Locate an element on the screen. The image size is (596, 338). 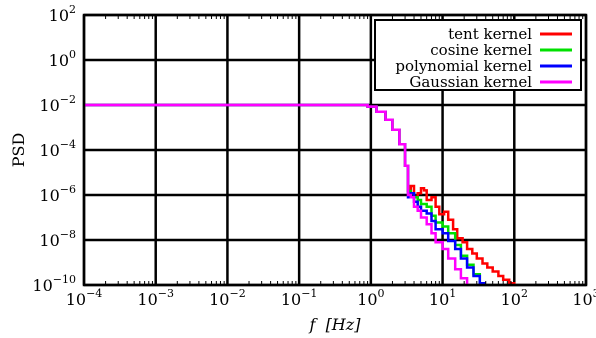
x-tick-label: 10⁻¹ is located at coordinates (299, 298).